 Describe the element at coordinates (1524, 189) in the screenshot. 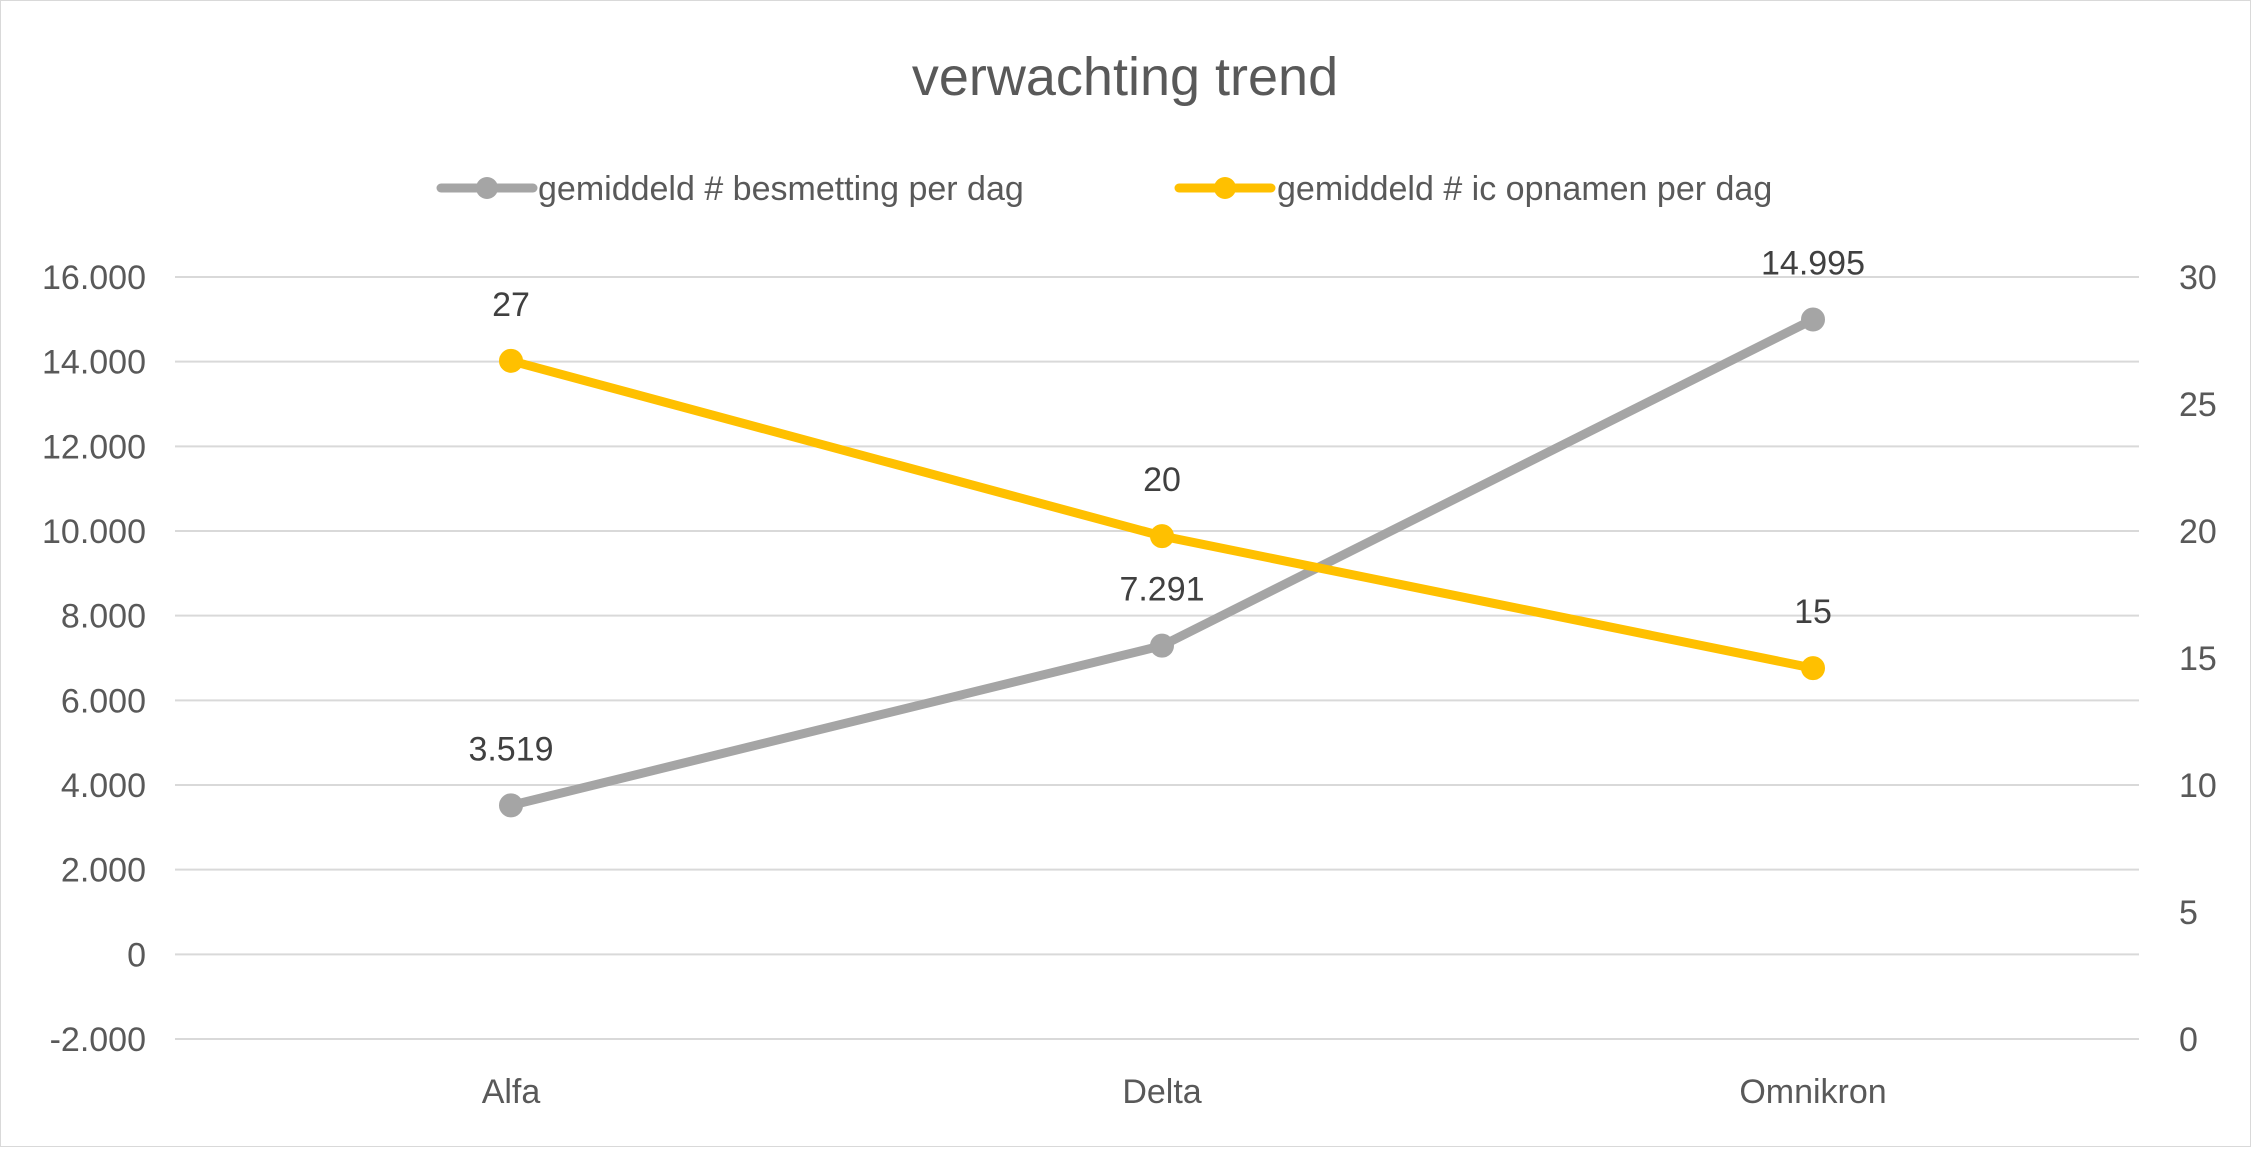

I see `legend-entry-label: gemiddeld # ic opnamen per dag` at that location.